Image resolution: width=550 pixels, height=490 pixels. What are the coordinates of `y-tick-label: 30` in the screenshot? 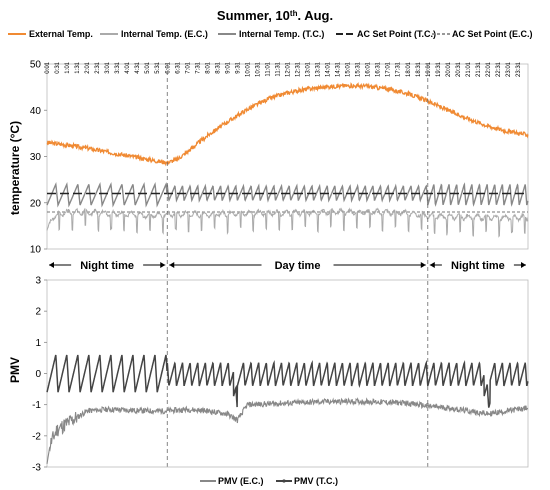 It's located at (36, 157).